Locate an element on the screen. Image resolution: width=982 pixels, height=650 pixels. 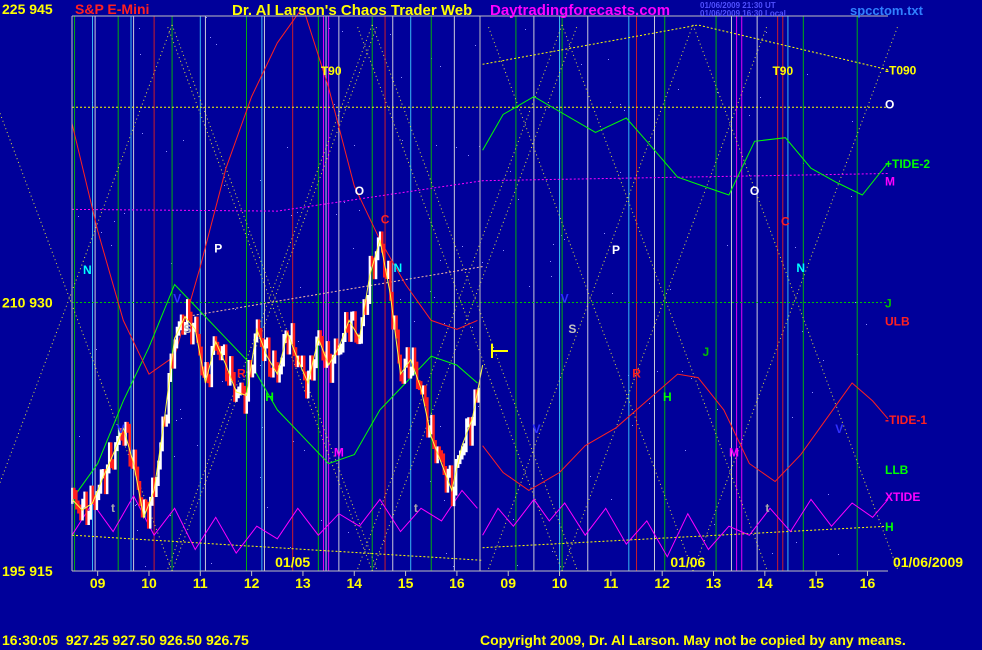
event-marker: O is located at coordinates (754, 191).